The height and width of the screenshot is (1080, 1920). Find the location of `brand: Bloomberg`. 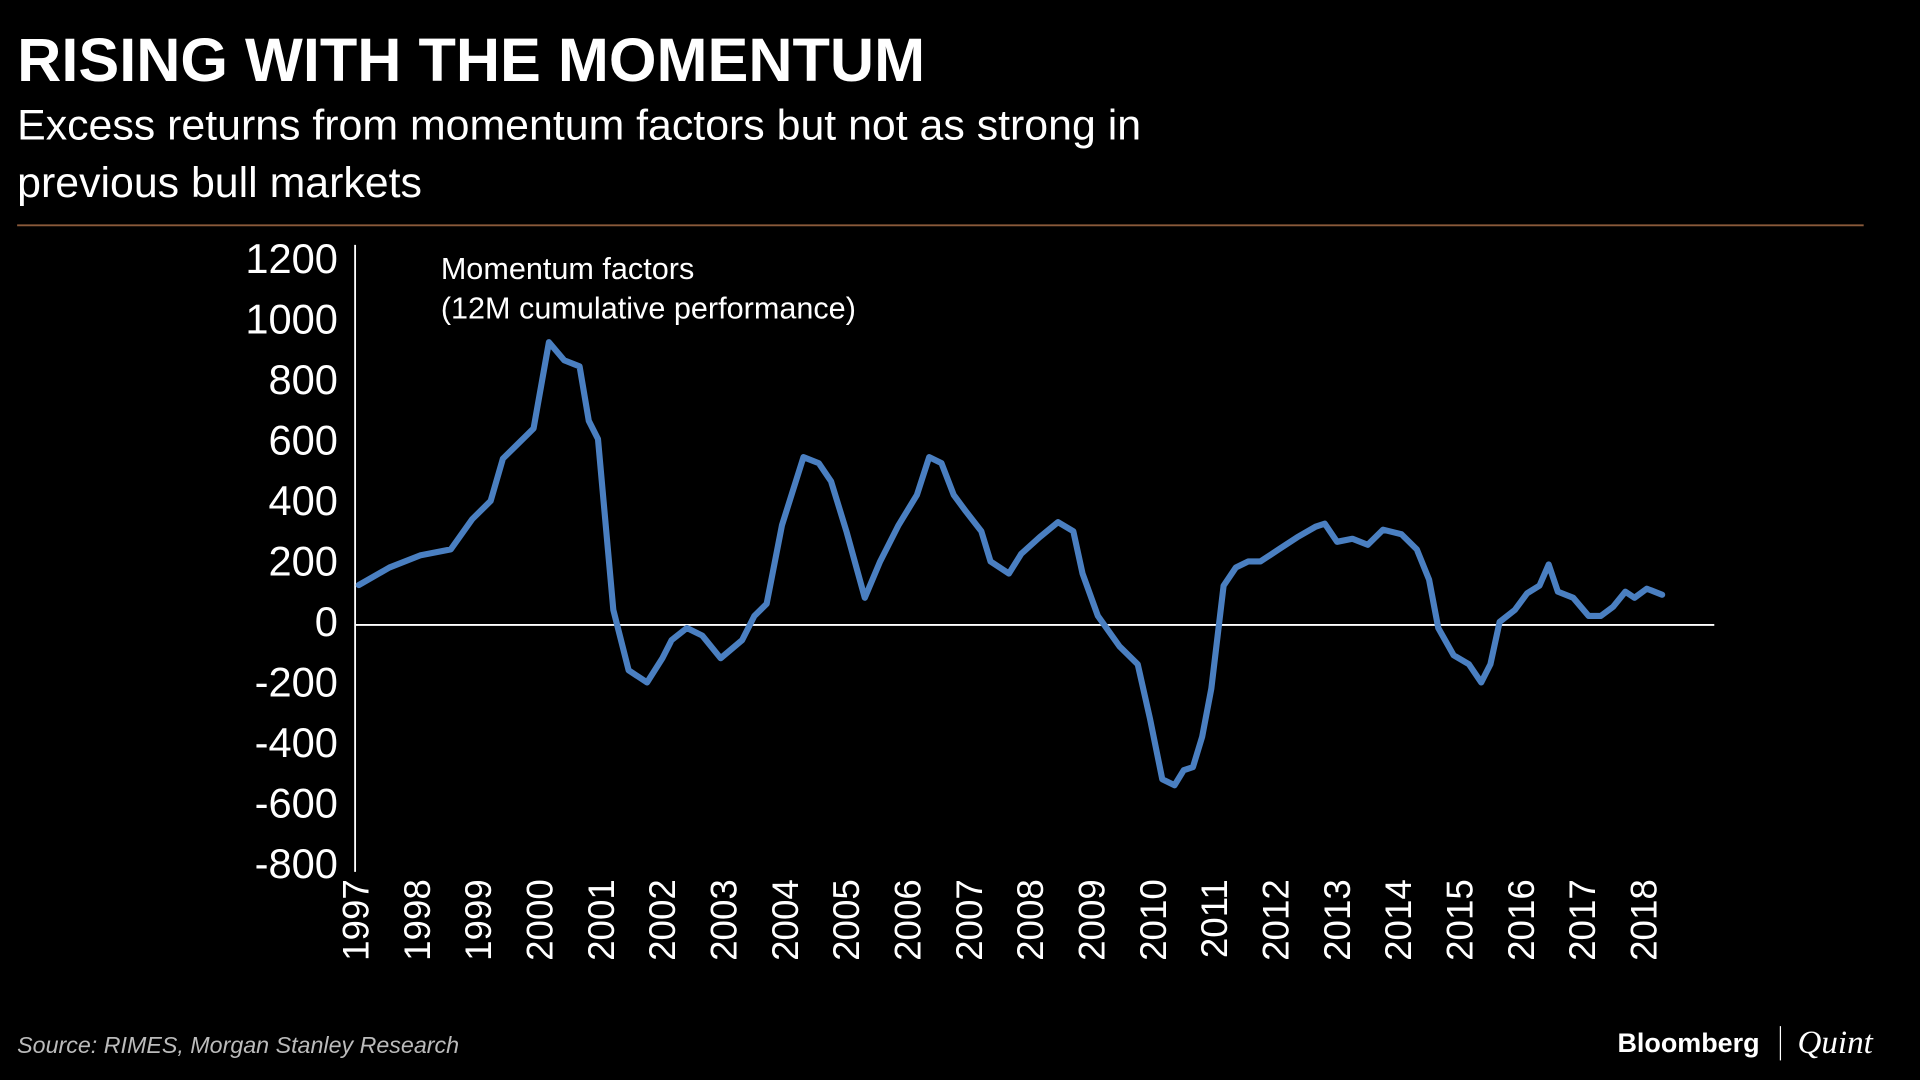

brand: Bloomberg is located at coordinates (1688, 1043).